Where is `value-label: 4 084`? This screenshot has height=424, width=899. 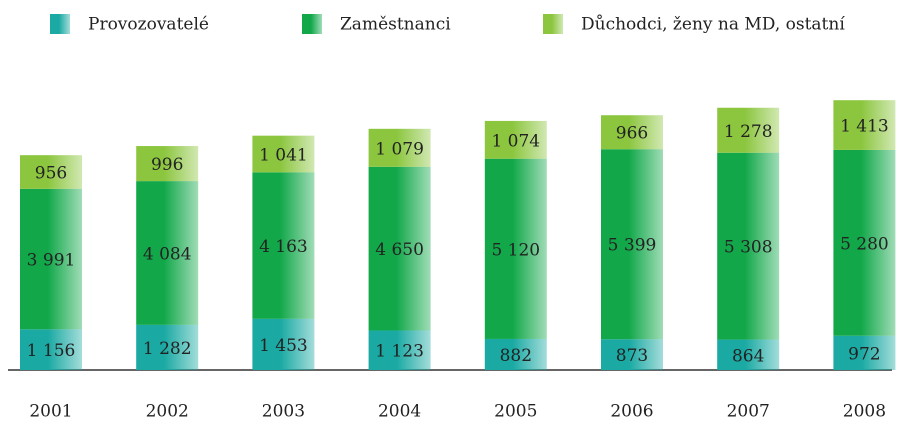 value-label: 4 084 is located at coordinates (167, 254).